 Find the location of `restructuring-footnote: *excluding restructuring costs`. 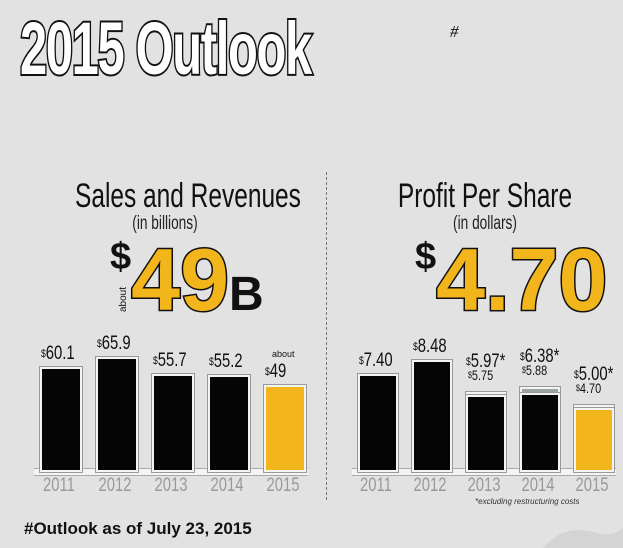

restructuring-footnote: *excluding restructuring costs is located at coordinates (527, 501).